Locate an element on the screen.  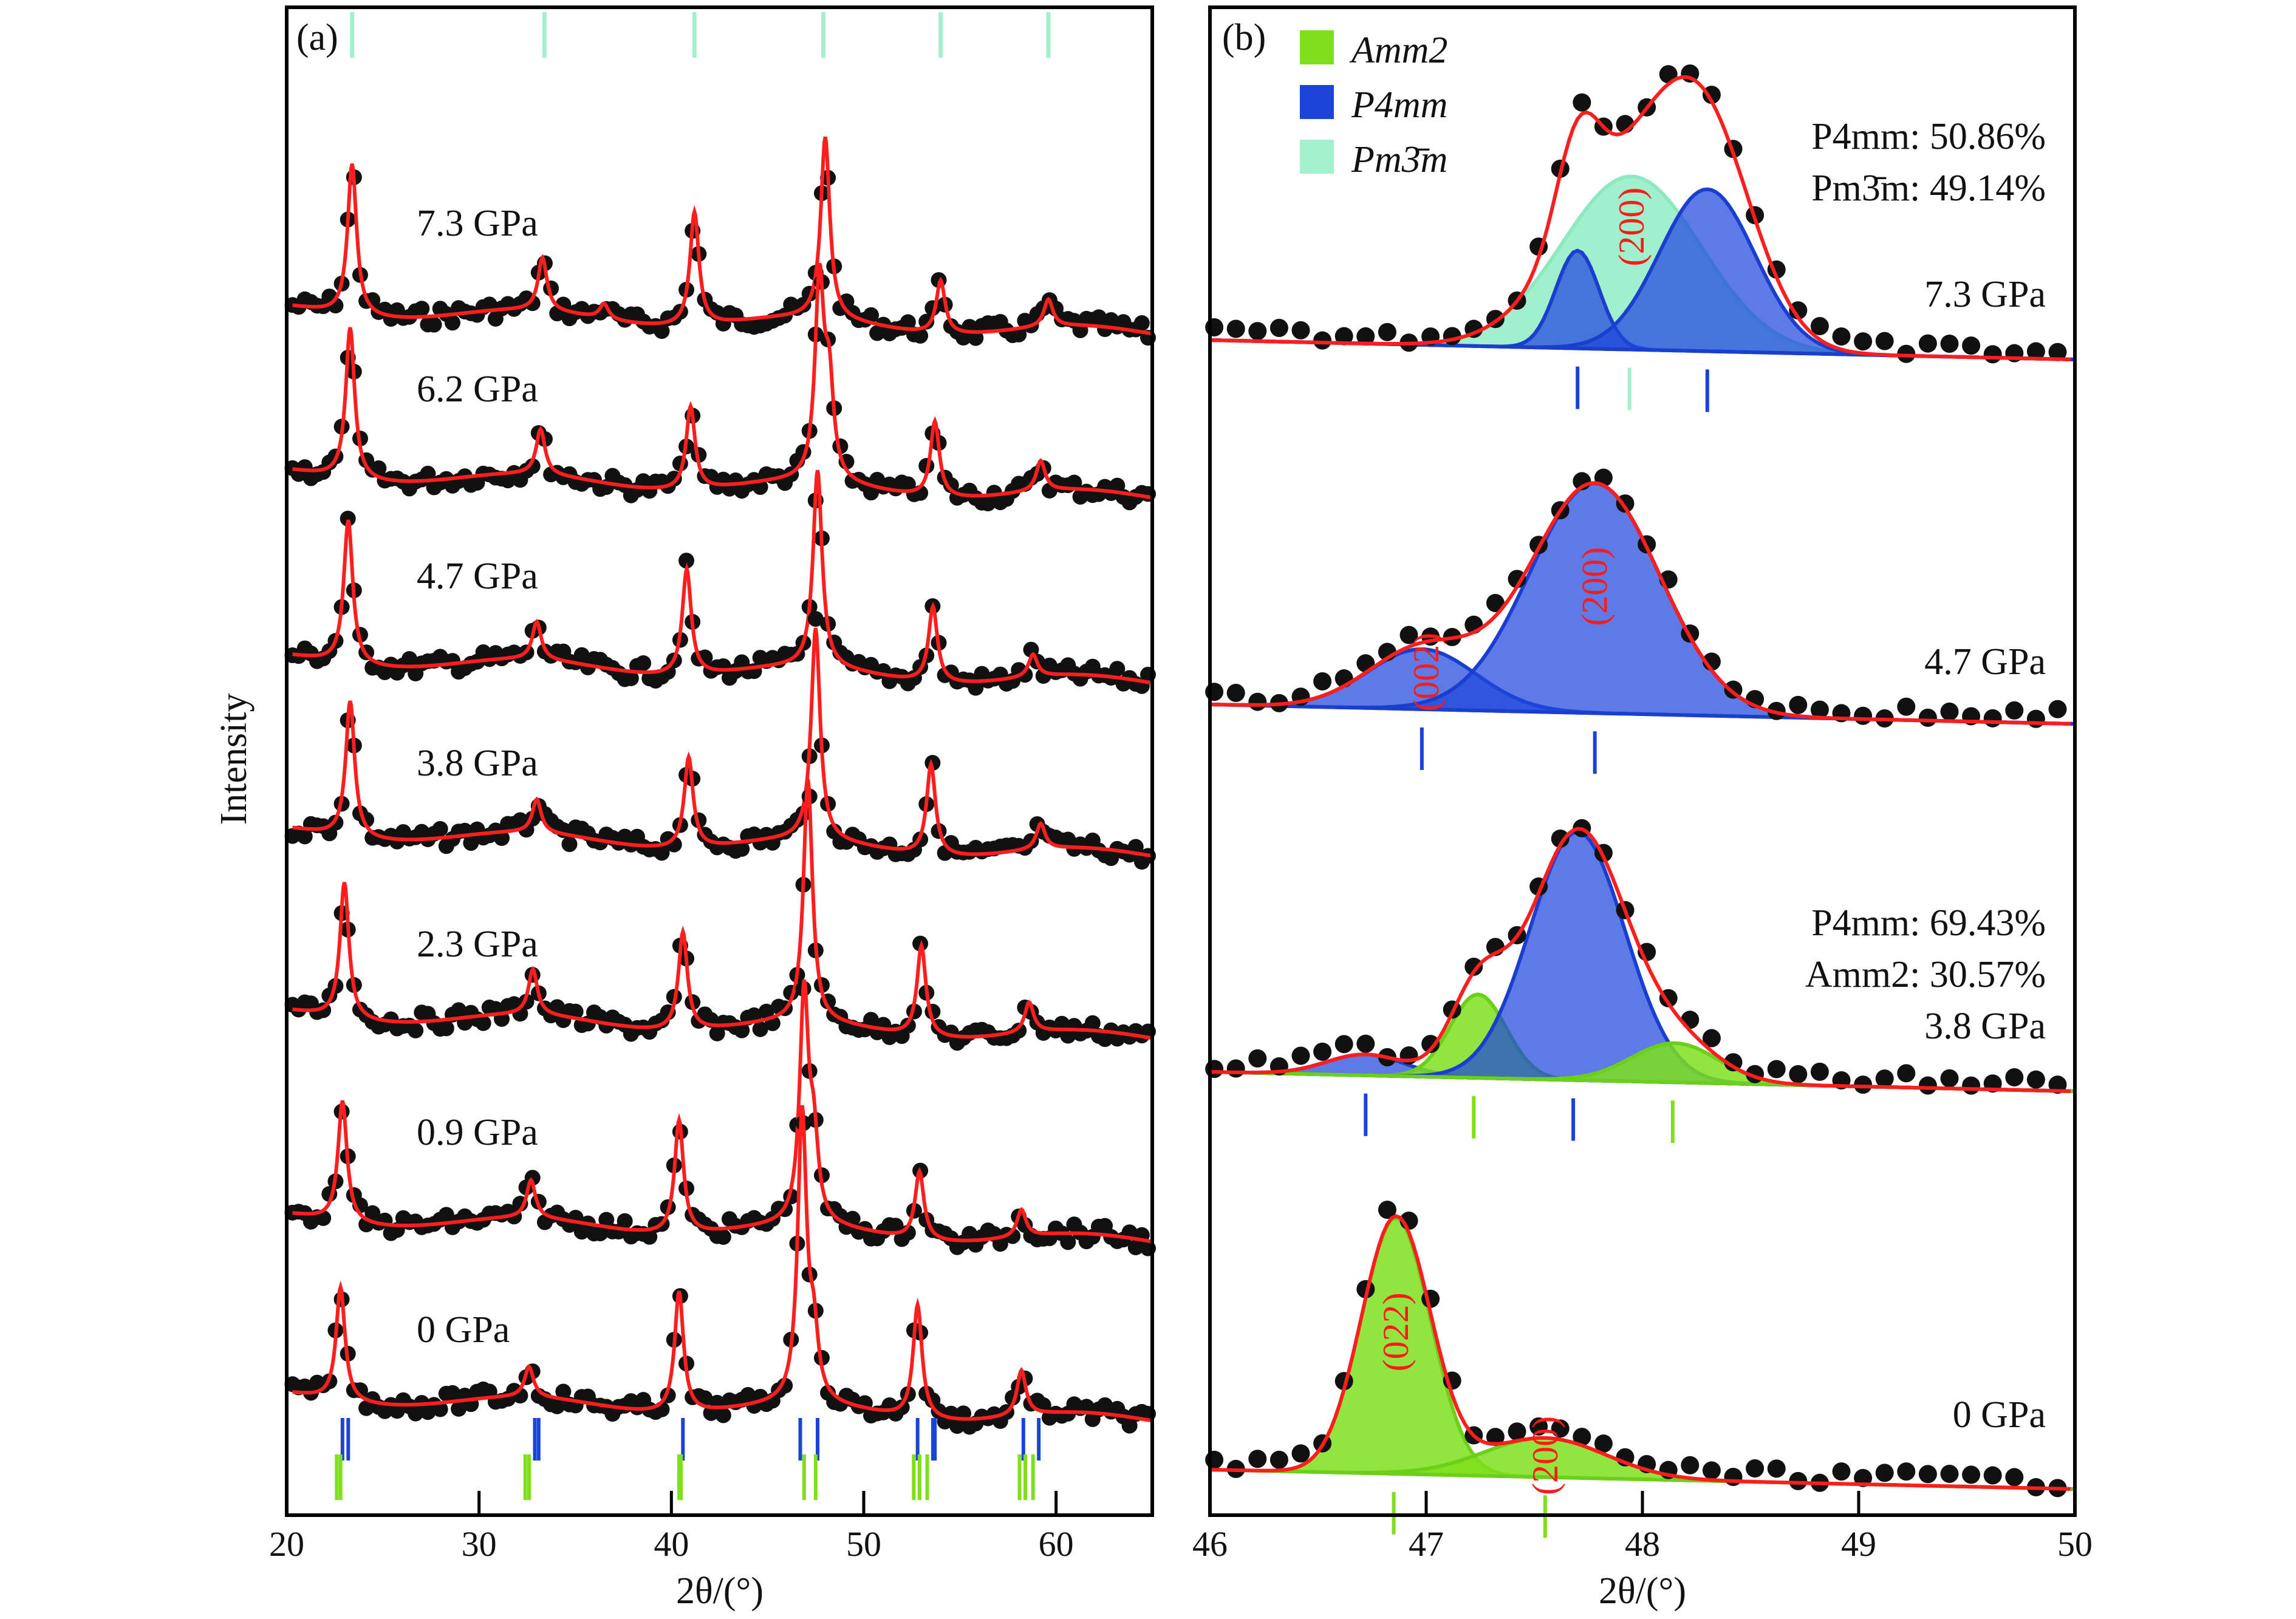
hkl-label: (200) is located at coordinates (1595, 587).